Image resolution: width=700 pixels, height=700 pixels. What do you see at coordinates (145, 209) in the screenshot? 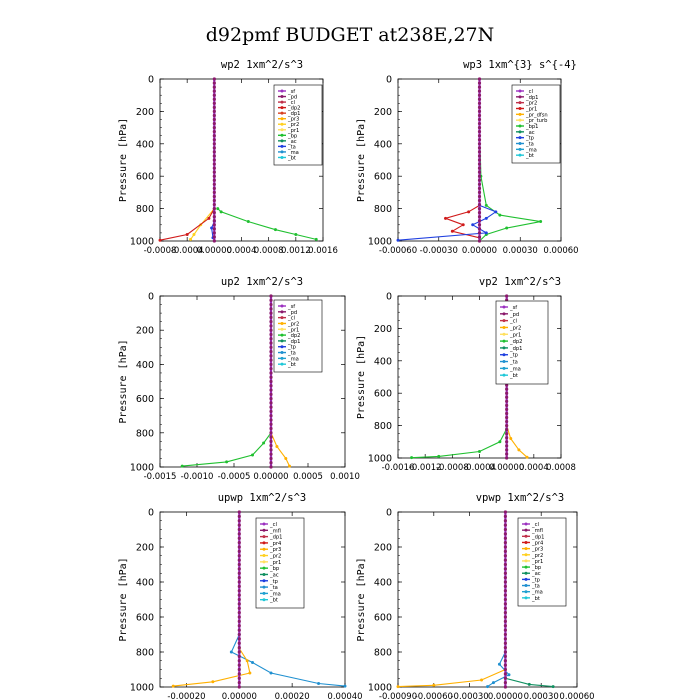
I see `y-tick-label: 800` at bounding box center [145, 209].